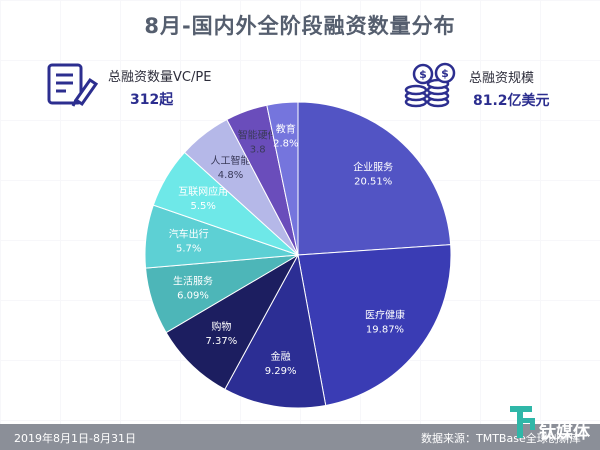 The image size is (600, 450). I want to click on slice-value-label: 7.37%, so click(222, 341).